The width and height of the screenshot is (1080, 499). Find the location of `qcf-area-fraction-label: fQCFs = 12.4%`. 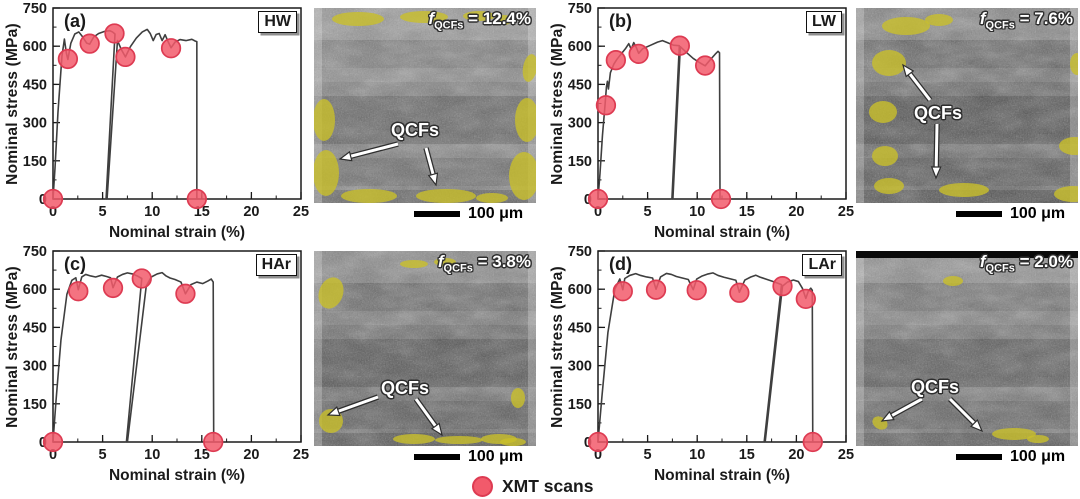

qcf-area-fraction-label: fQCFs = 12.4% is located at coordinates (479, 20).